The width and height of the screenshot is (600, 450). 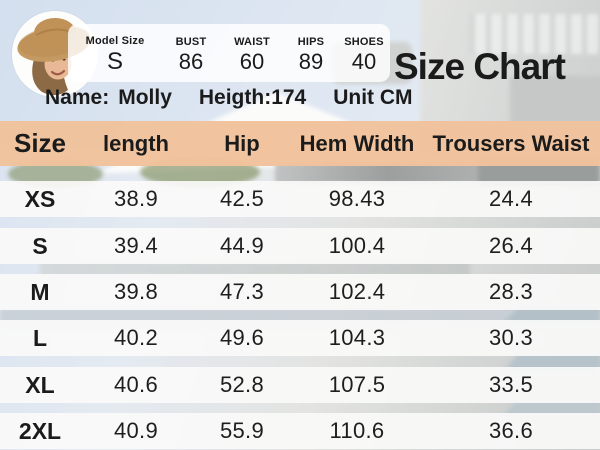 I want to click on trousers-waist-cell: 30.3, so click(x=511, y=337).